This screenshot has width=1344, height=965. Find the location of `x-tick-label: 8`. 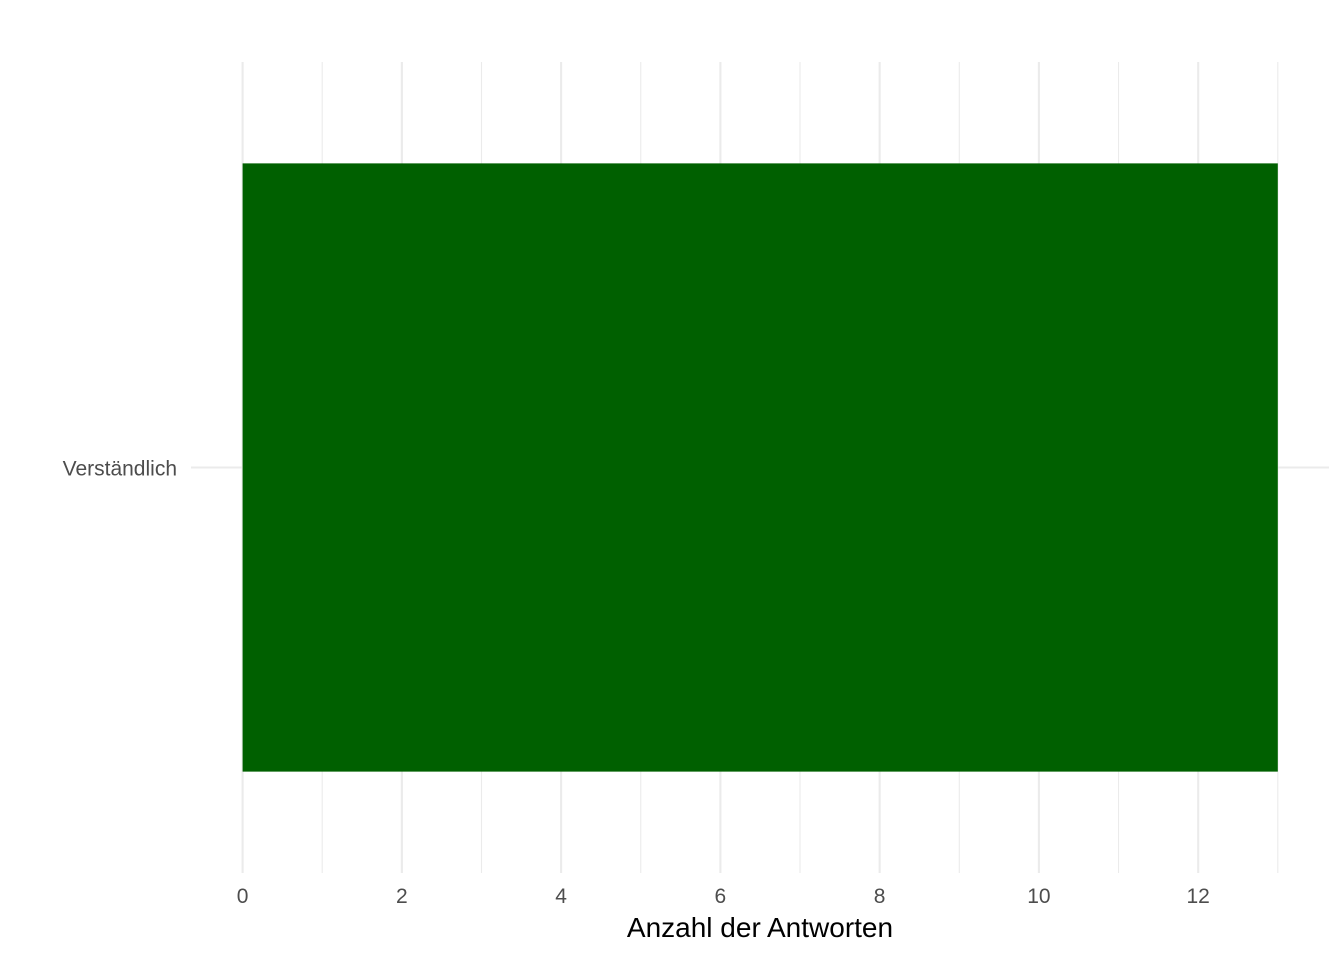

x-tick-label: 8 is located at coordinates (880, 896).